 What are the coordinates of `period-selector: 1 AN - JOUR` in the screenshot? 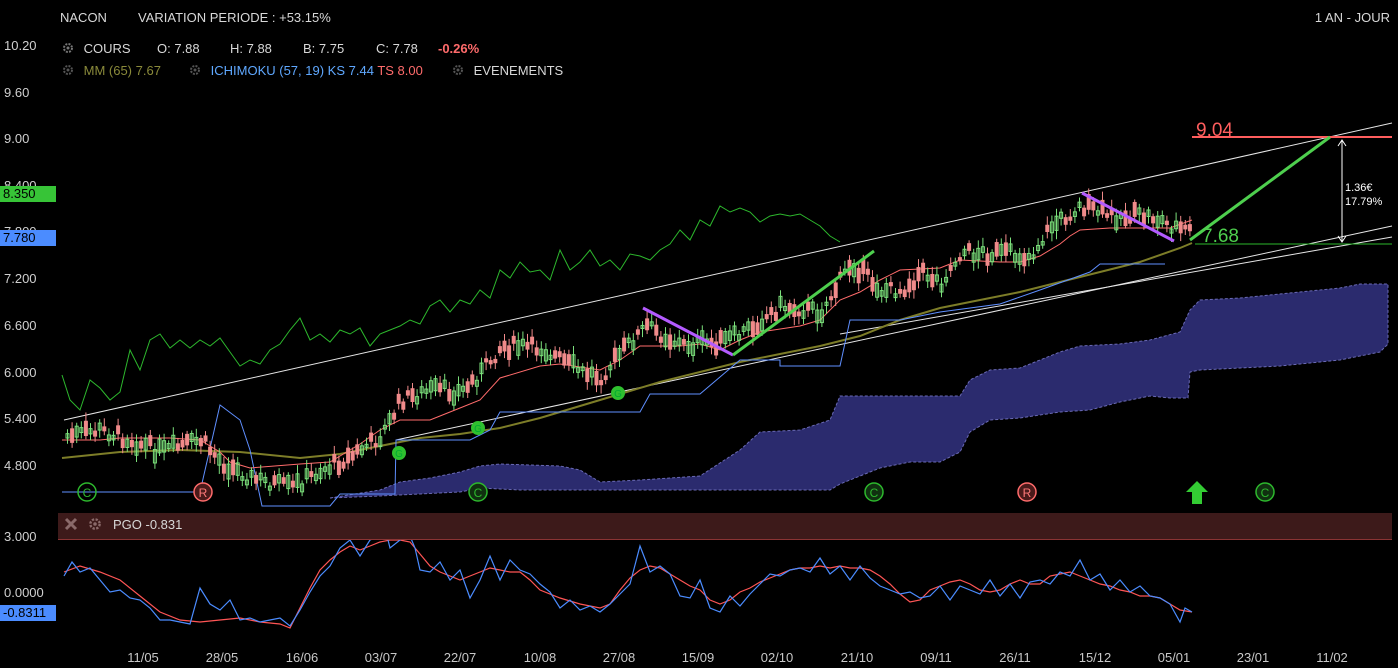 It's located at (1352, 17).